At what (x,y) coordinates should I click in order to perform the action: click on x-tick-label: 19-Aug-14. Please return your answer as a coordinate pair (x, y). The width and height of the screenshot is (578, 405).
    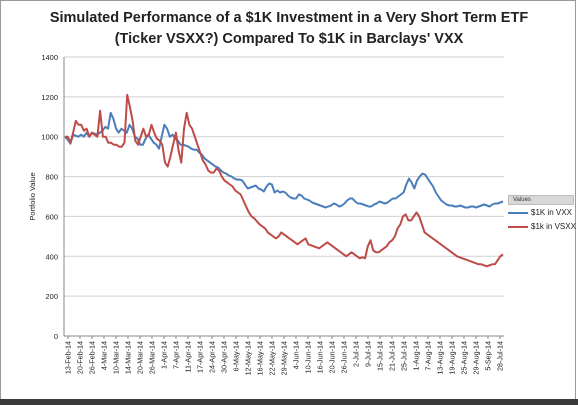
    Looking at the image, I should click on (452, 358).